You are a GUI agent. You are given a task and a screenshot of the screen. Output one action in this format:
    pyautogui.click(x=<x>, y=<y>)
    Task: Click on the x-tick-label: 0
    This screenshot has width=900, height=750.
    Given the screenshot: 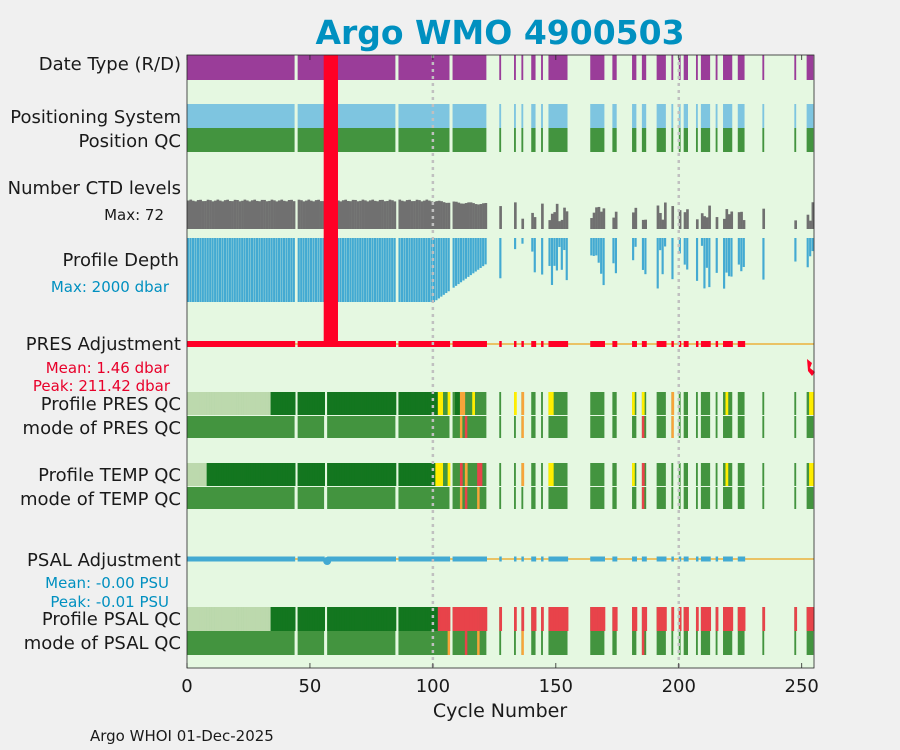 What is the action you would take?
    pyautogui.click(x=186, y=686)
    